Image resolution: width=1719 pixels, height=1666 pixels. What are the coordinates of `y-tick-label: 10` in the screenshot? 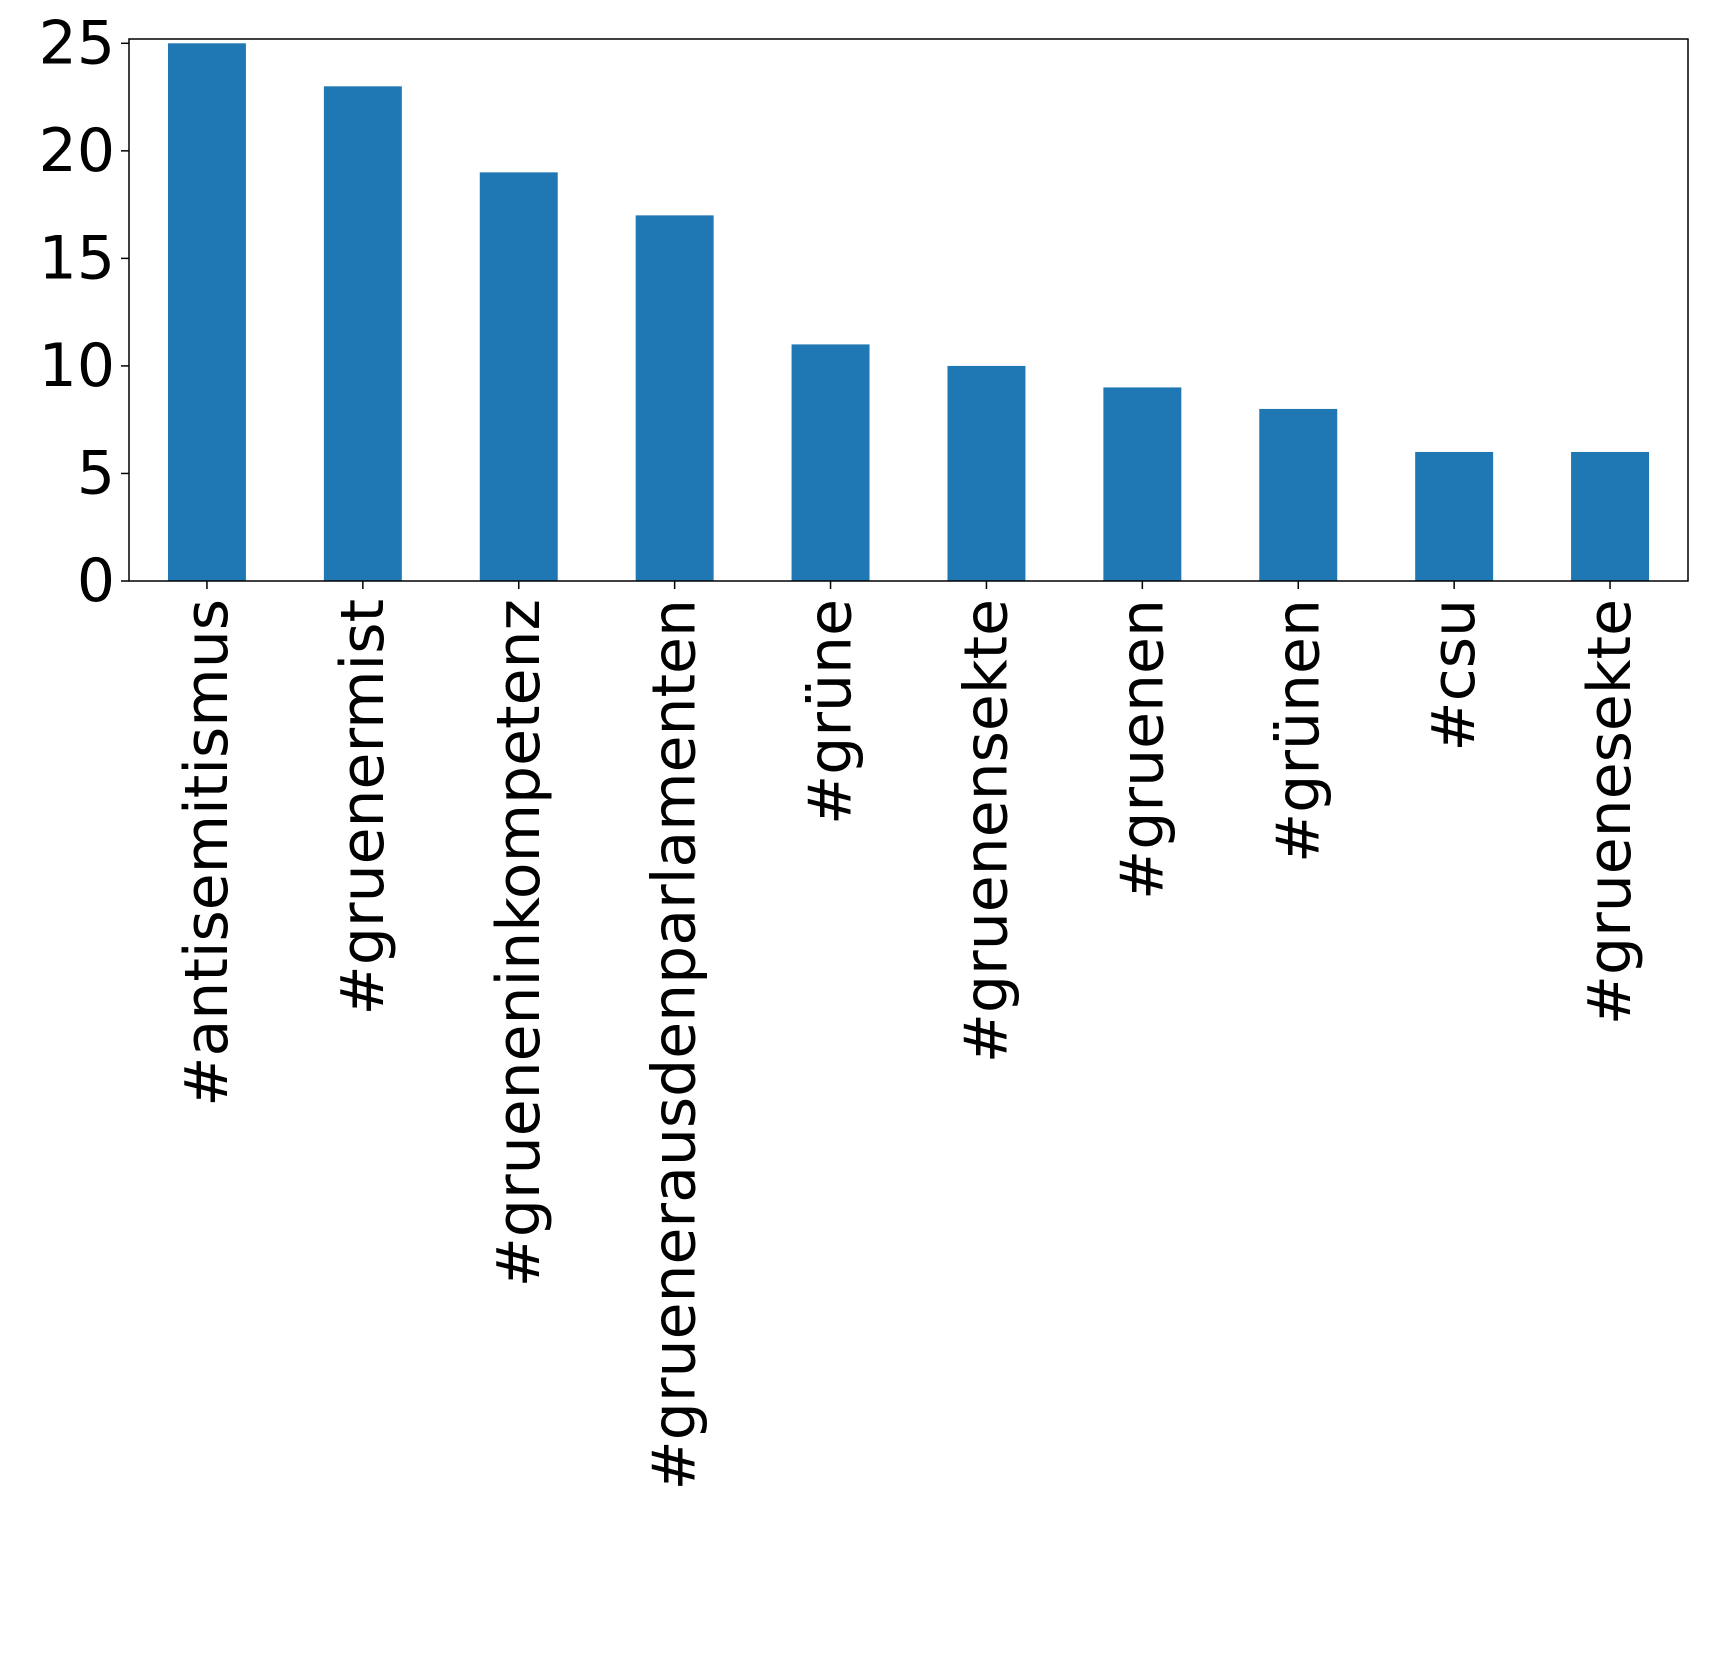 It's located at (77, 366).